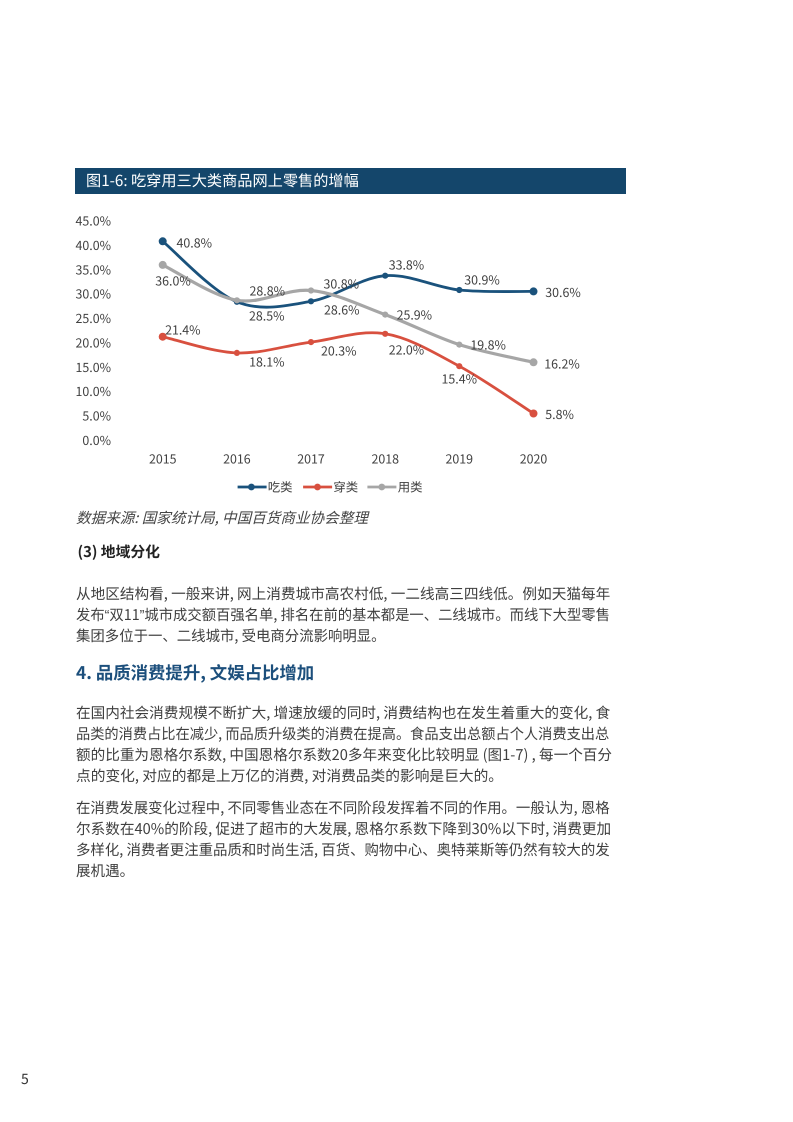 The width and height of the screenshot is (793, 1122). Describe the element at coordinates (163, 458) in the screenshot. I see `svg-text: 2015` at that location.